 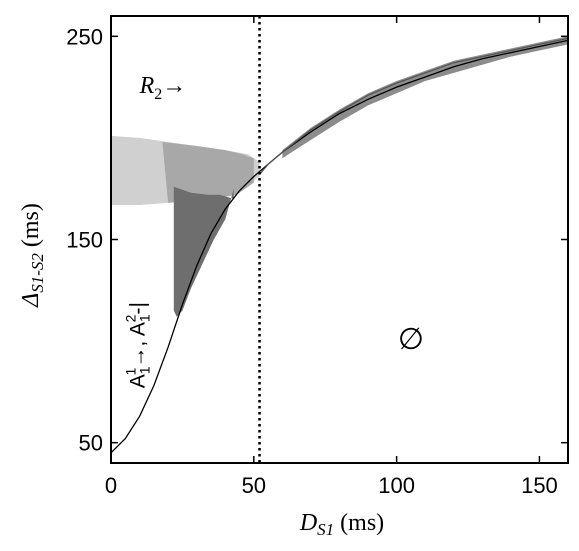 I want to click on y-tick-label: 150, so click(x=84, y=240).